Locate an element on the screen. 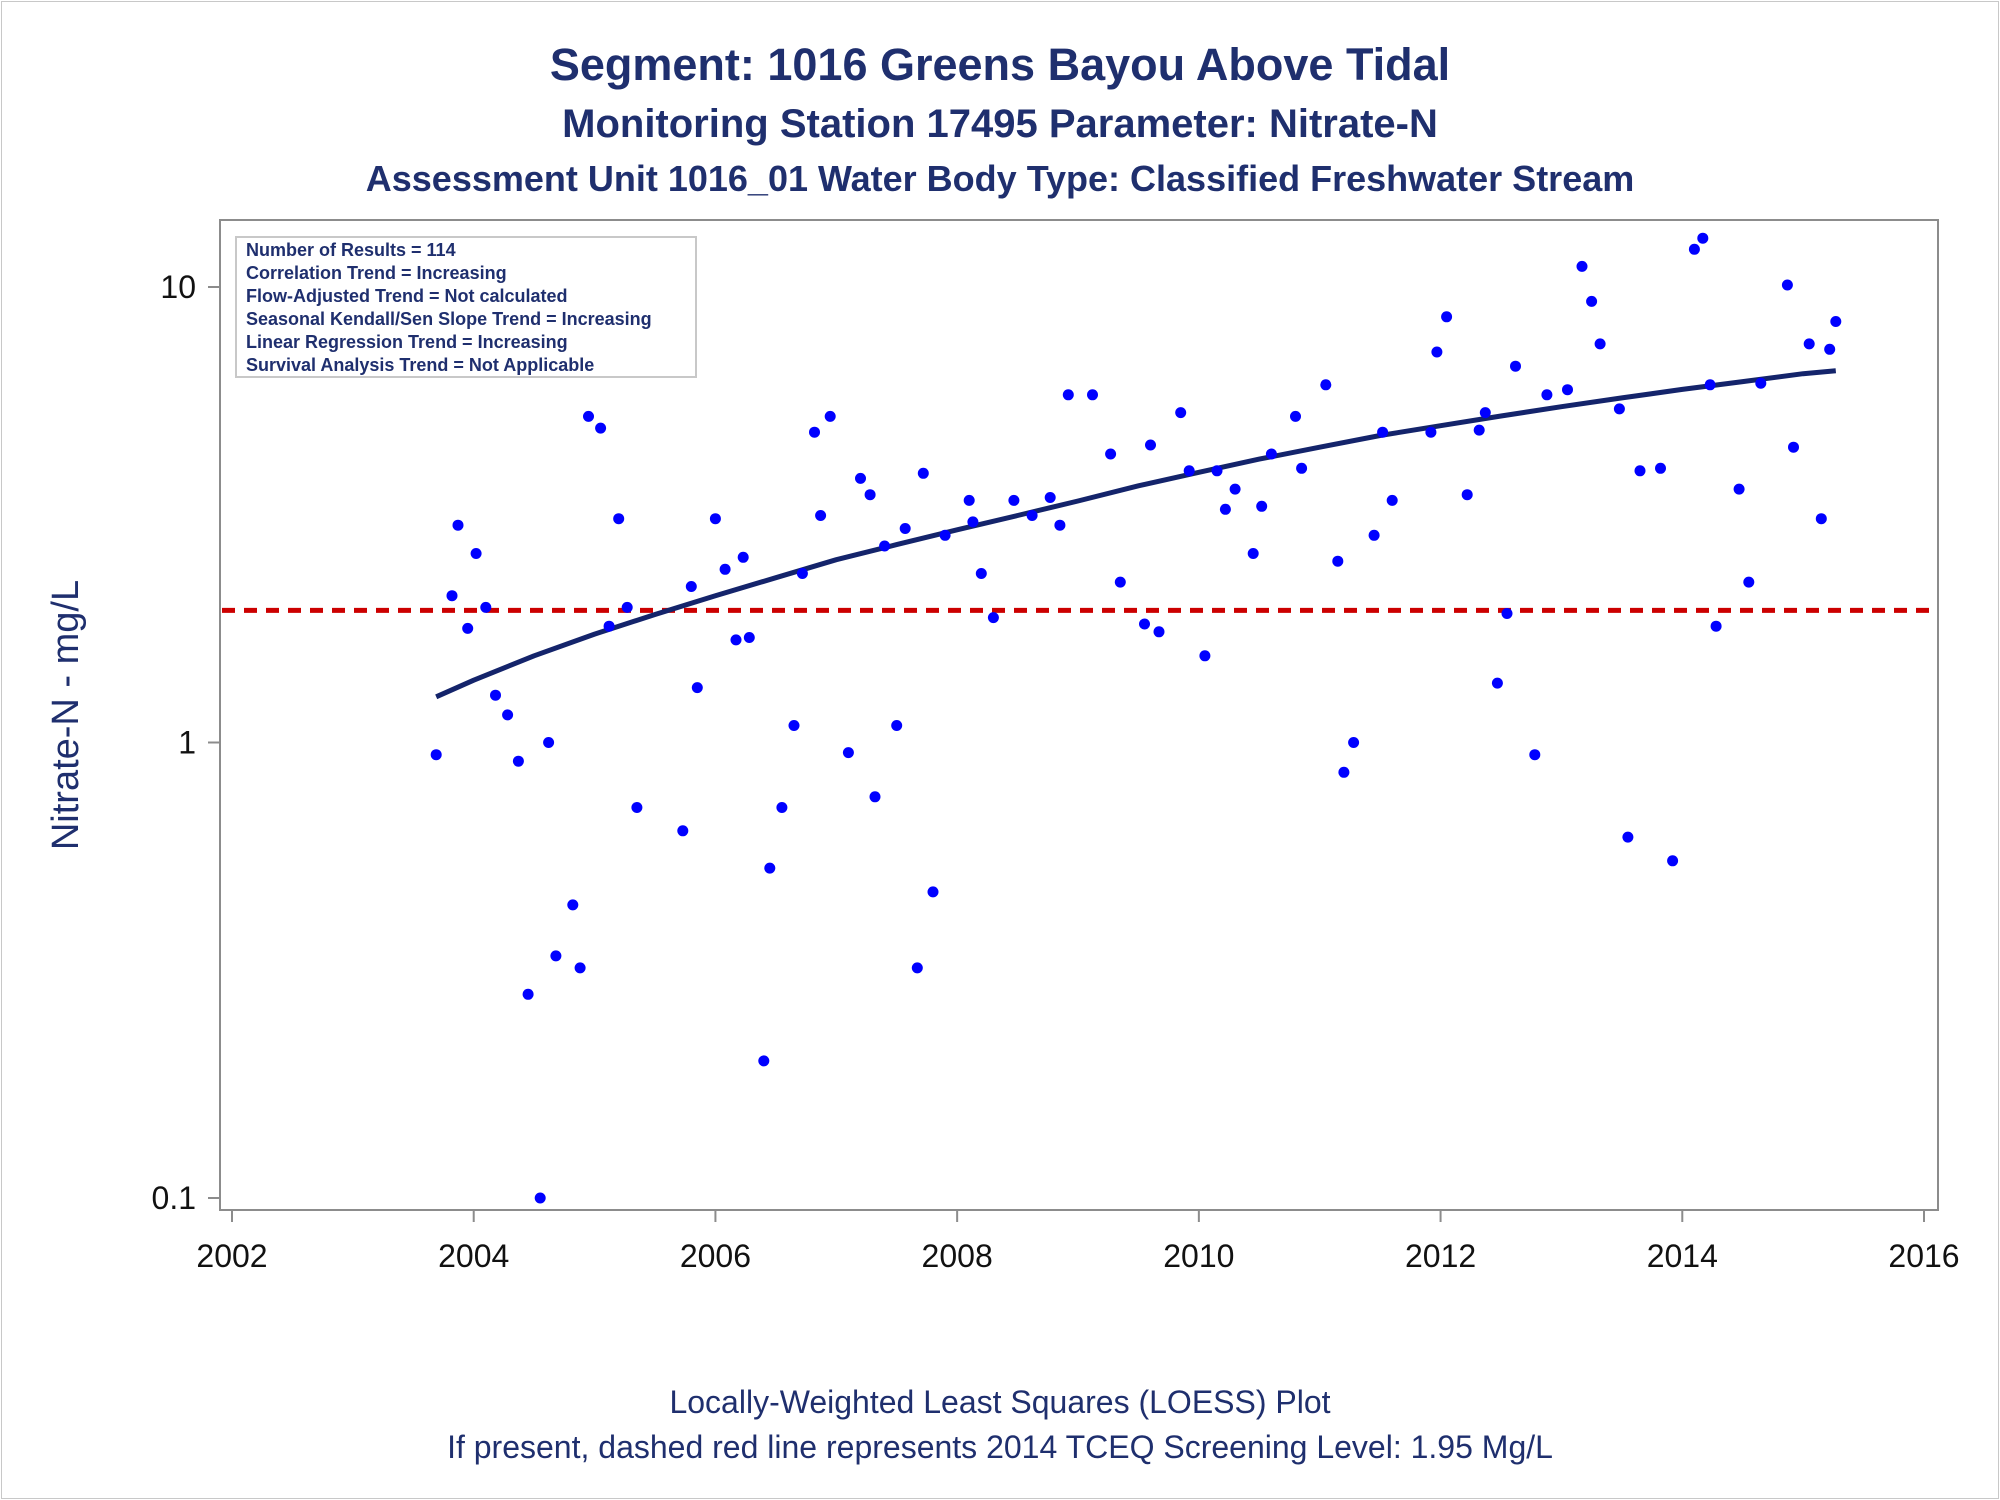 This screenshot has height=1500, width=2000. x-tick-label: 2002 is located at coordinates (231, 1256).